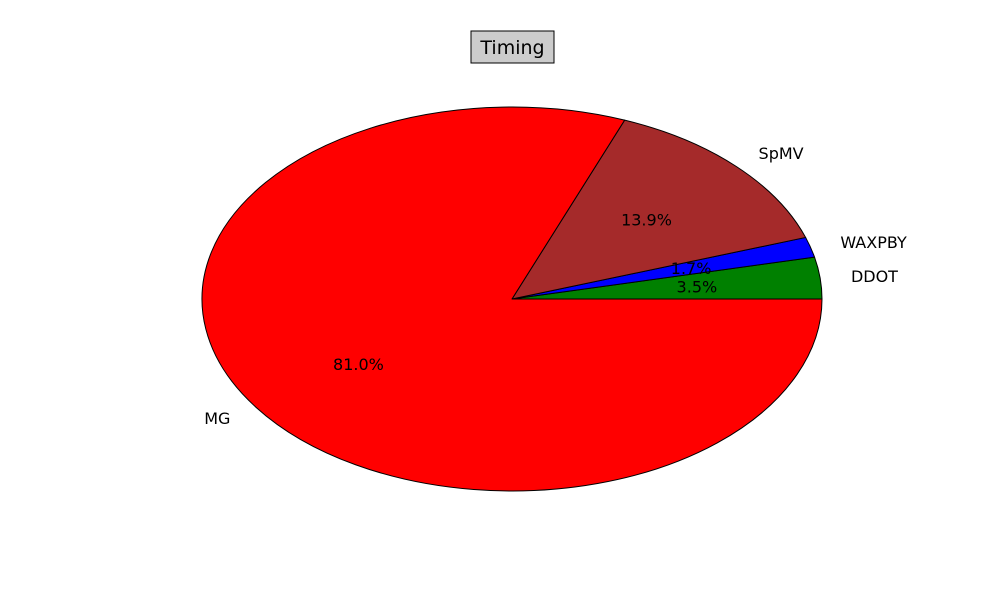 This screenshot has width=1000, height=600. I want to click on slice-label-waxpby: WAXPBY, so click(873, 242).